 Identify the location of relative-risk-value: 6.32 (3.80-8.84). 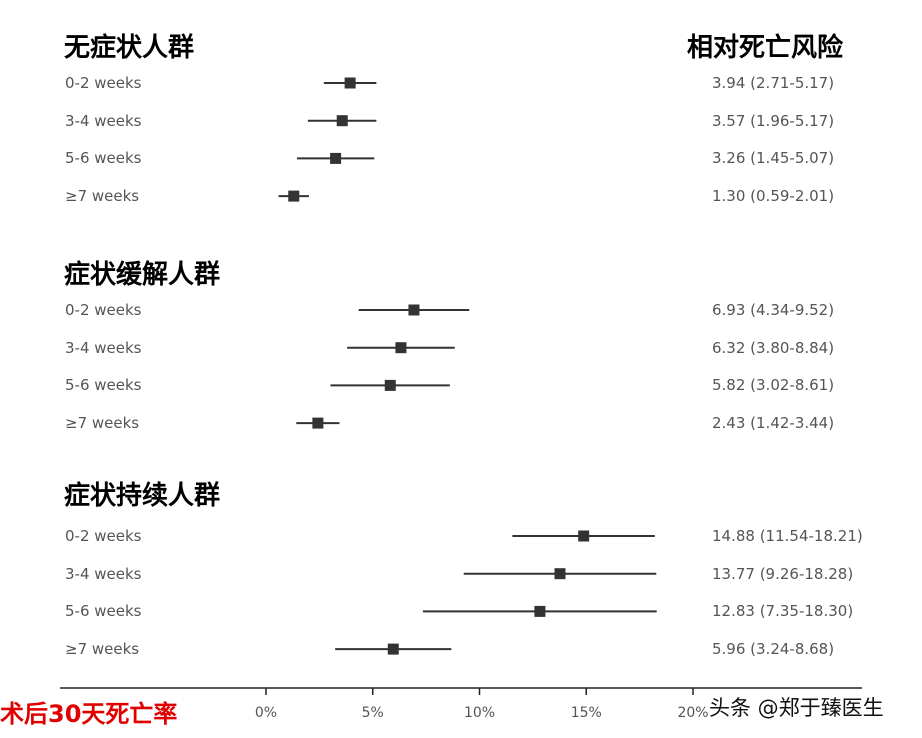
(773, 347).